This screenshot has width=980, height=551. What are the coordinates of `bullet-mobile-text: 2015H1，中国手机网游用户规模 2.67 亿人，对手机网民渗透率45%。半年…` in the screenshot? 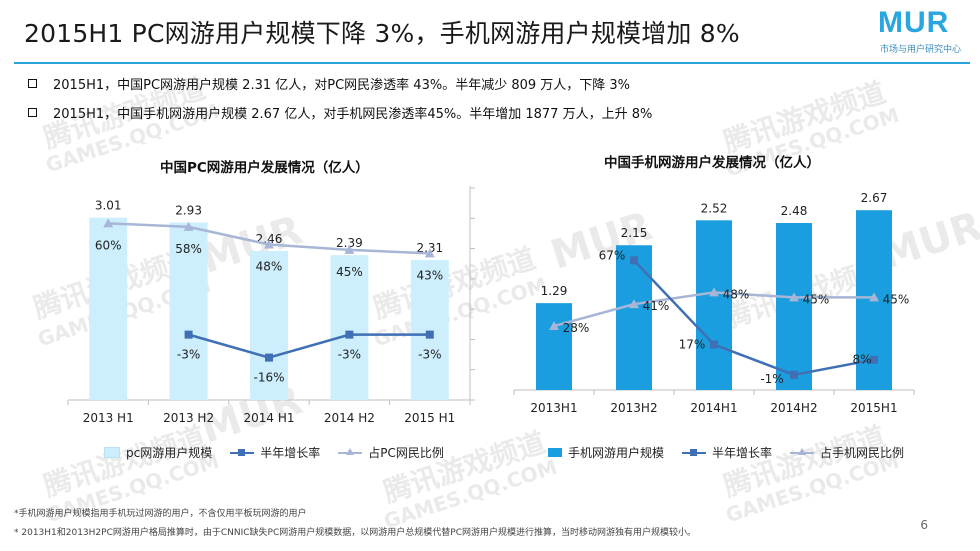 It's located at (353, 114).